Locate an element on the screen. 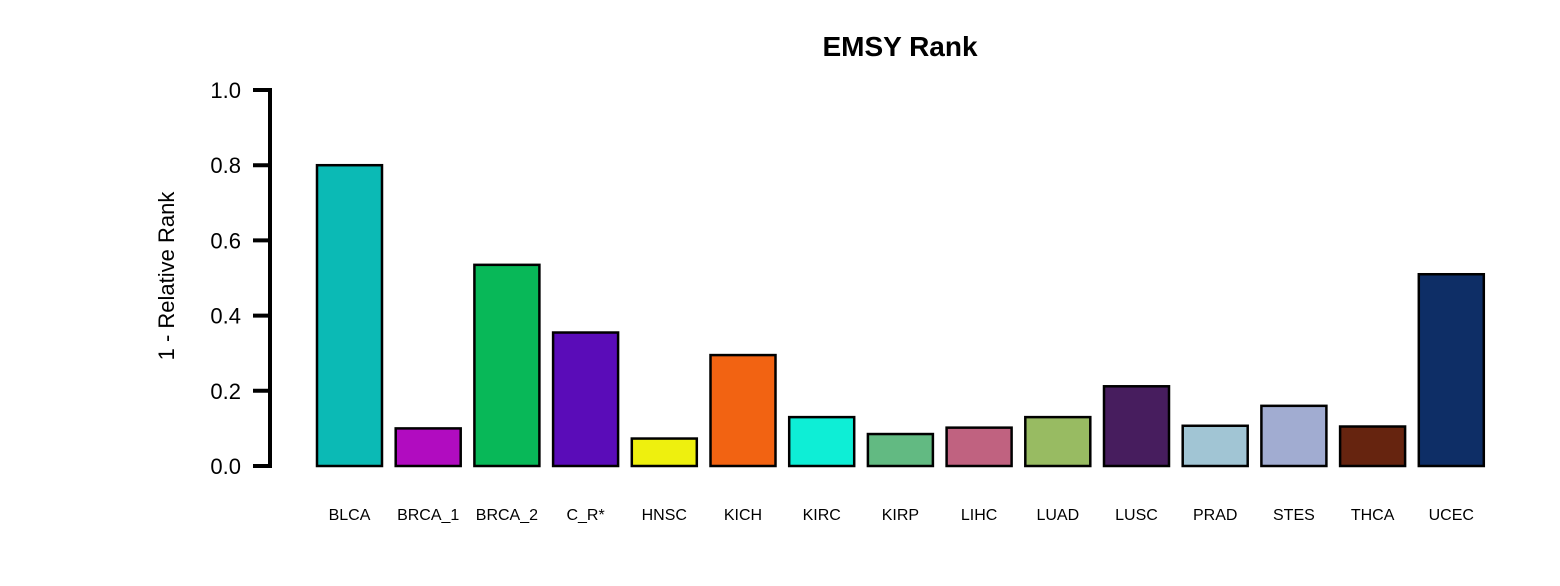 The height and width of the screenshot is (586, 1560). x-tick-label: PRAD is located at coordinates (1215, 515).